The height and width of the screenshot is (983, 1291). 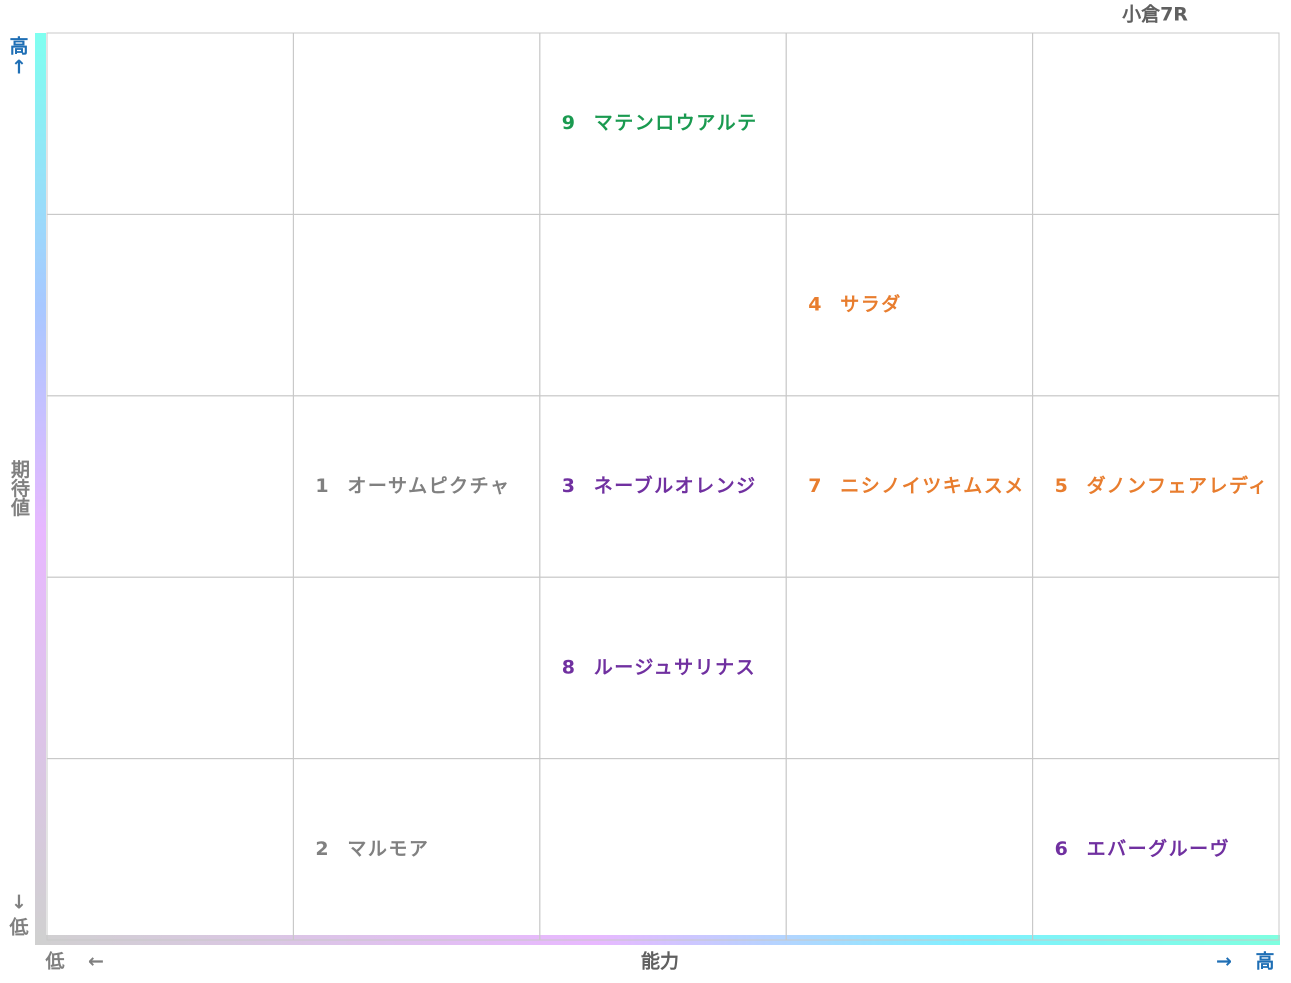 What do you see at coordinates (19, 488) in the screenshot?
I see `y-label: 期待値` at bounding box center [19, 488].